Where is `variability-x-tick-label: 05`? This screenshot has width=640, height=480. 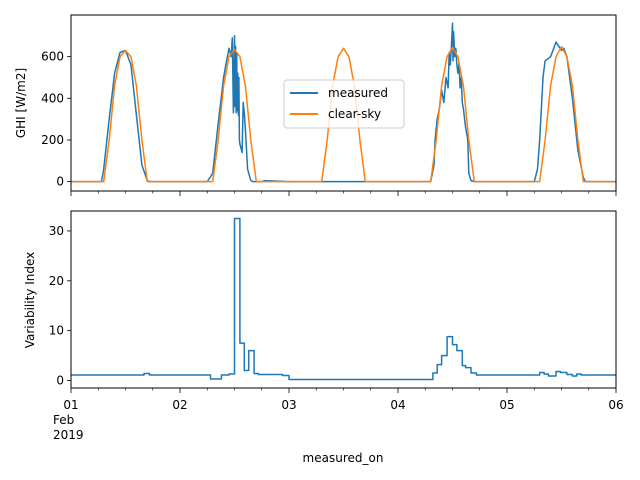 variability-x-tick-label: 05 is located at coordinates (506, 405).